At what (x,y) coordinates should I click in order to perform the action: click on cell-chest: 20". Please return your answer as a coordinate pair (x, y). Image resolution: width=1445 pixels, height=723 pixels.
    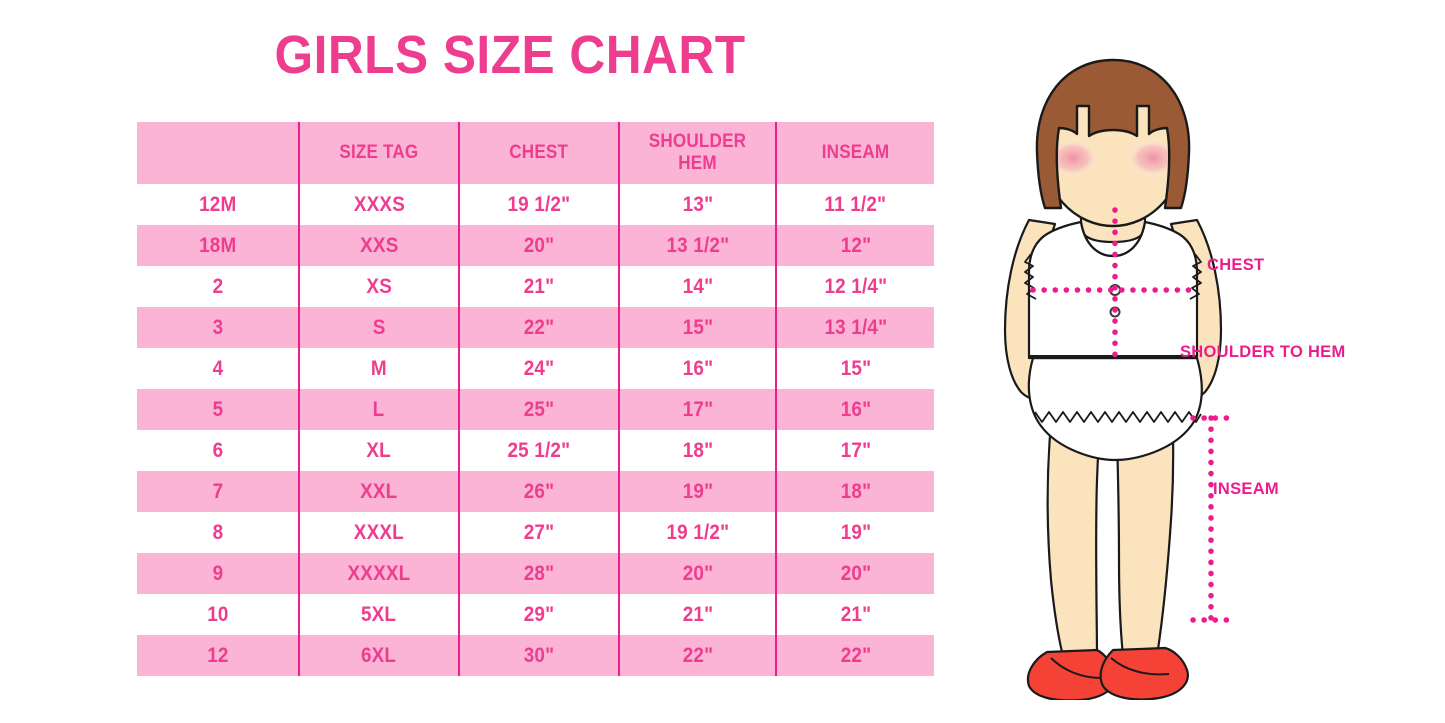
    Looking at the image, I should click on (539, 245).